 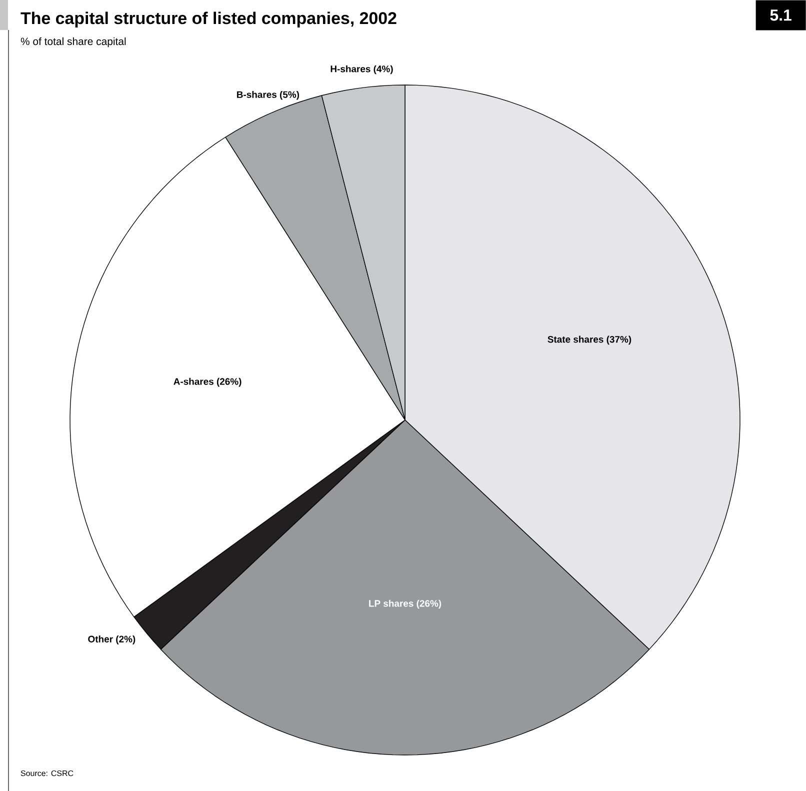 I want to click on slice-label: A-shares (26%), so click(x=208, y=382).